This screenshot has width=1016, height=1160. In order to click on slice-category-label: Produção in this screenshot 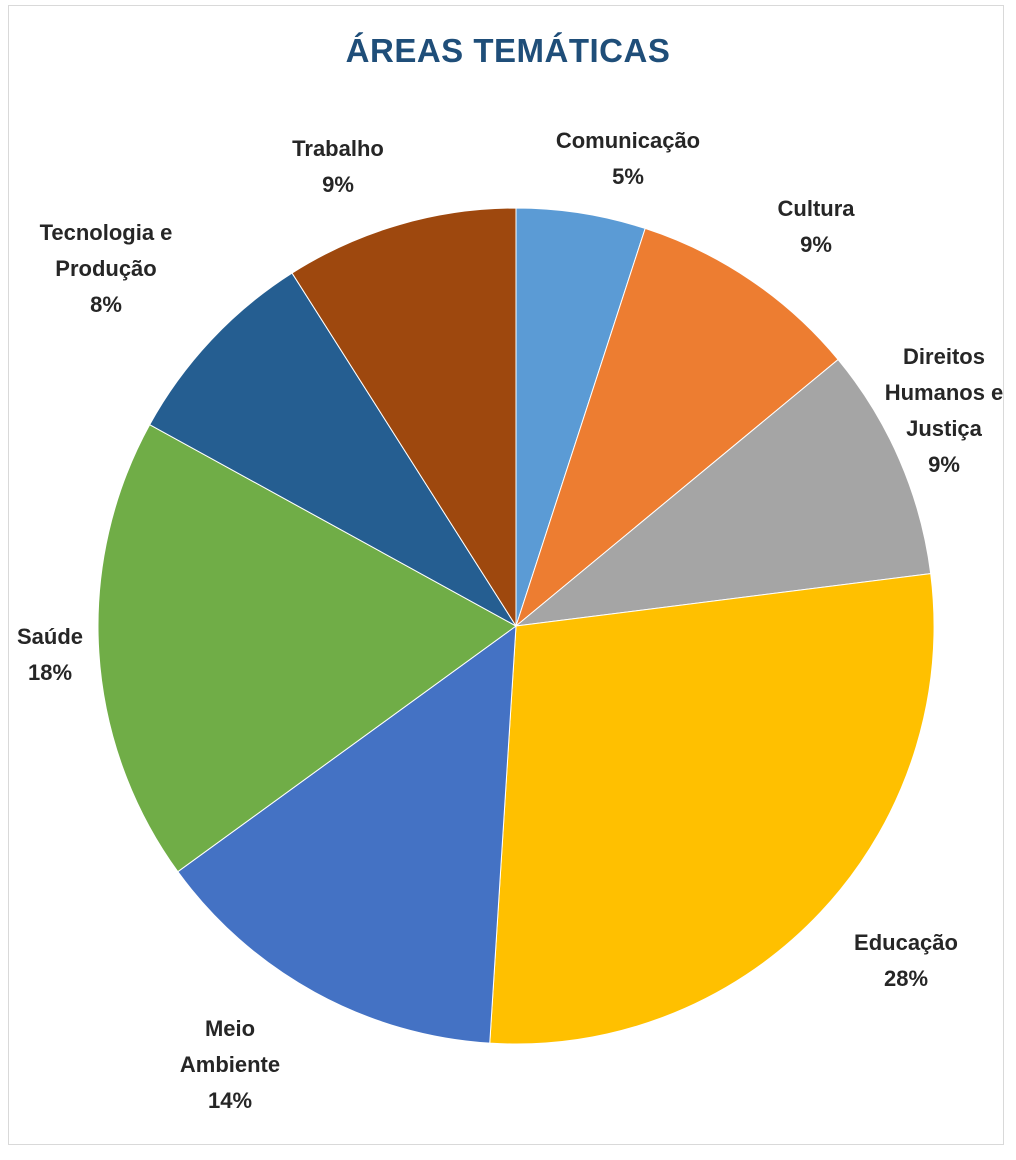, I will do `click(105, 268)`.